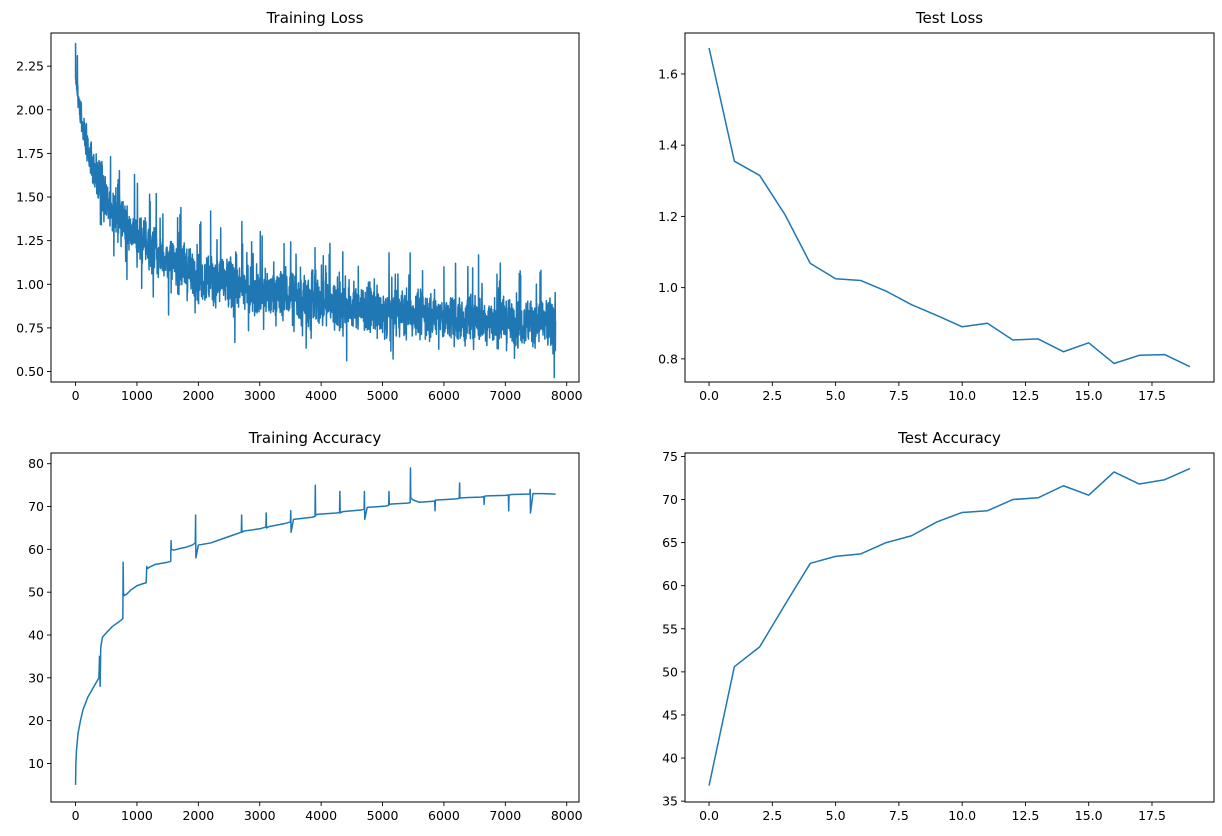 The height and width of the screenshot is (836, 1222). What do you see at coordinates (30, 240) in the screenshot?
I see `y-tick-label: 1.25` at bounding box center [30, 240].